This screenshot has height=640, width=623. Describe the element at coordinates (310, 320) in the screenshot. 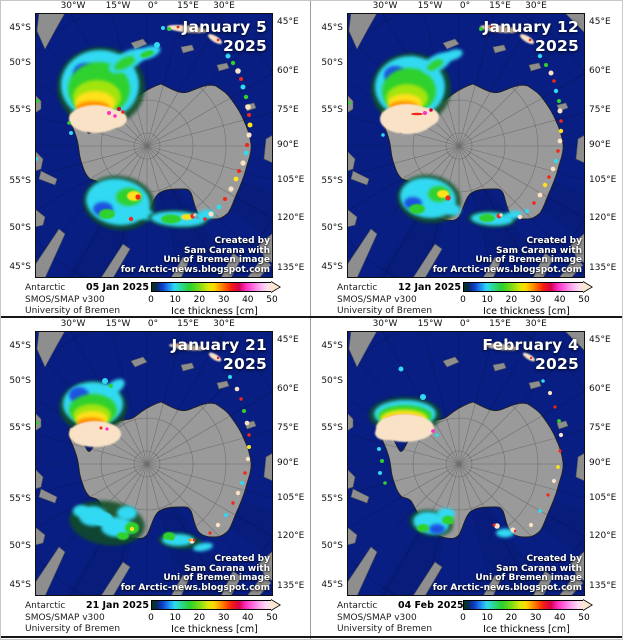

I see `panel-divider-vertical` at that location.